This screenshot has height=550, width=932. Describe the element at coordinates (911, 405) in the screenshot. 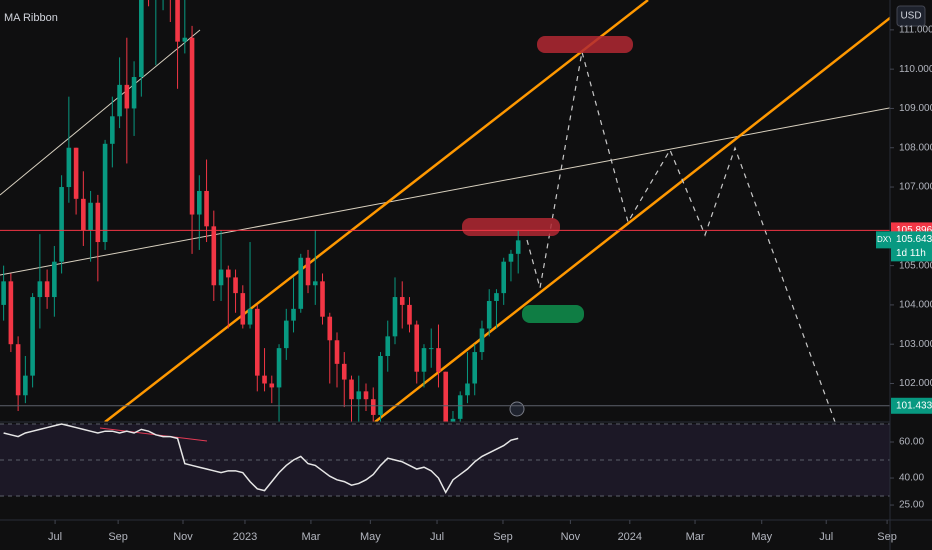

I see `price-label-box` at that location.